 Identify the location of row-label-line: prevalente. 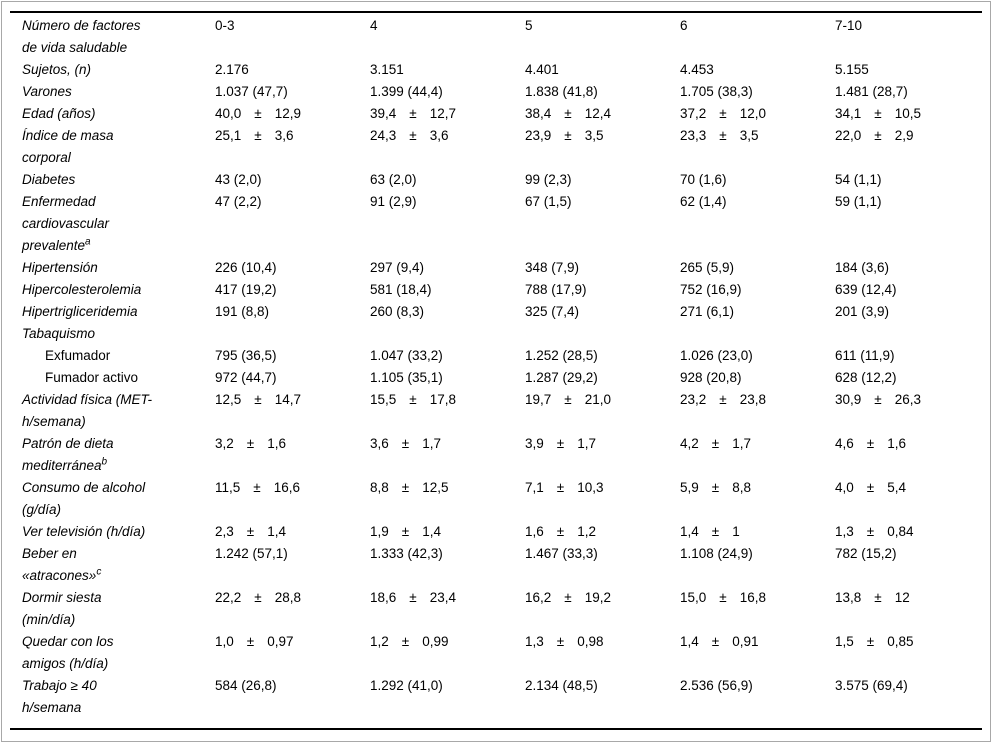
(54, 245).